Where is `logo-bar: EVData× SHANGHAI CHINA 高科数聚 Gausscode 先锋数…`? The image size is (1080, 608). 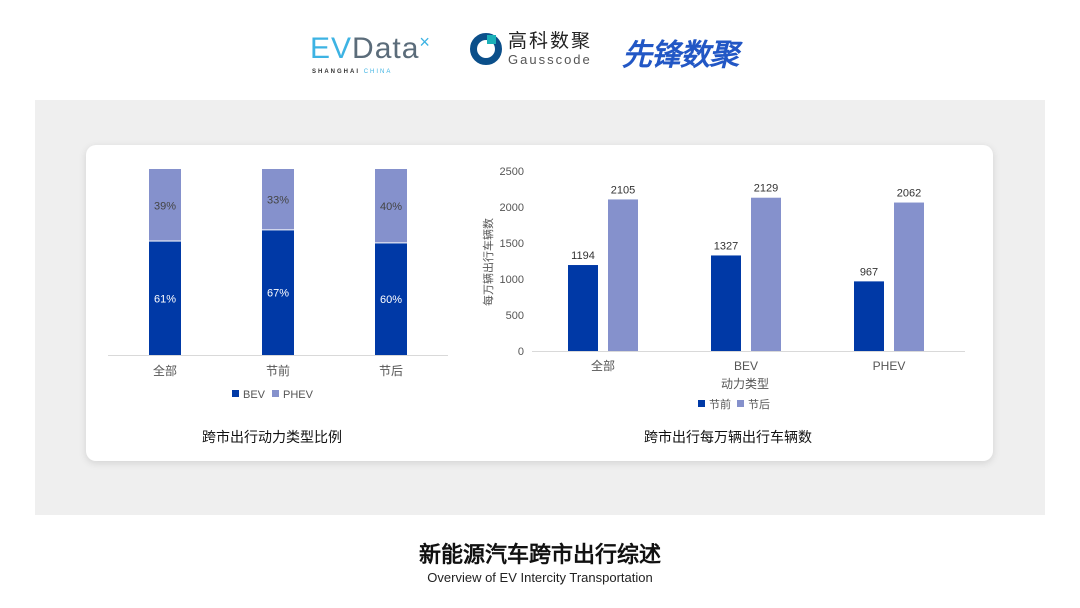 logo-bar: EVData× SHANGHAI CHINA 高科数聚 Gausscode 先锋数… is located at coordinates (540, 52).